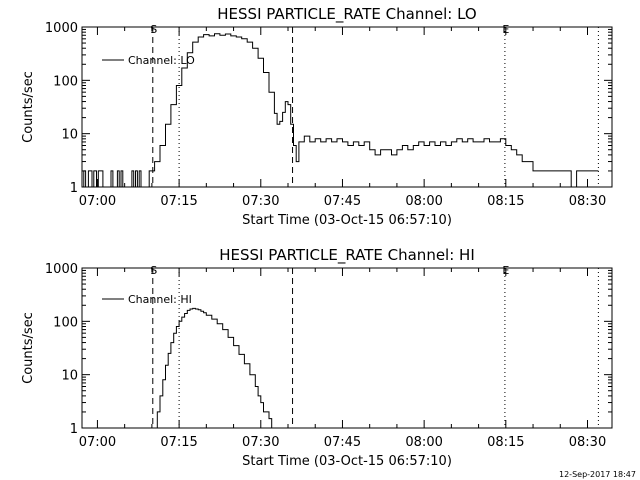 Image resolution: width=640 pixels, height=480 pixels. What do you see at coordinates (97, 442) in the screenshot?
I see `hi-x-tick-label: 07:00` at bounding box center [97, 442].